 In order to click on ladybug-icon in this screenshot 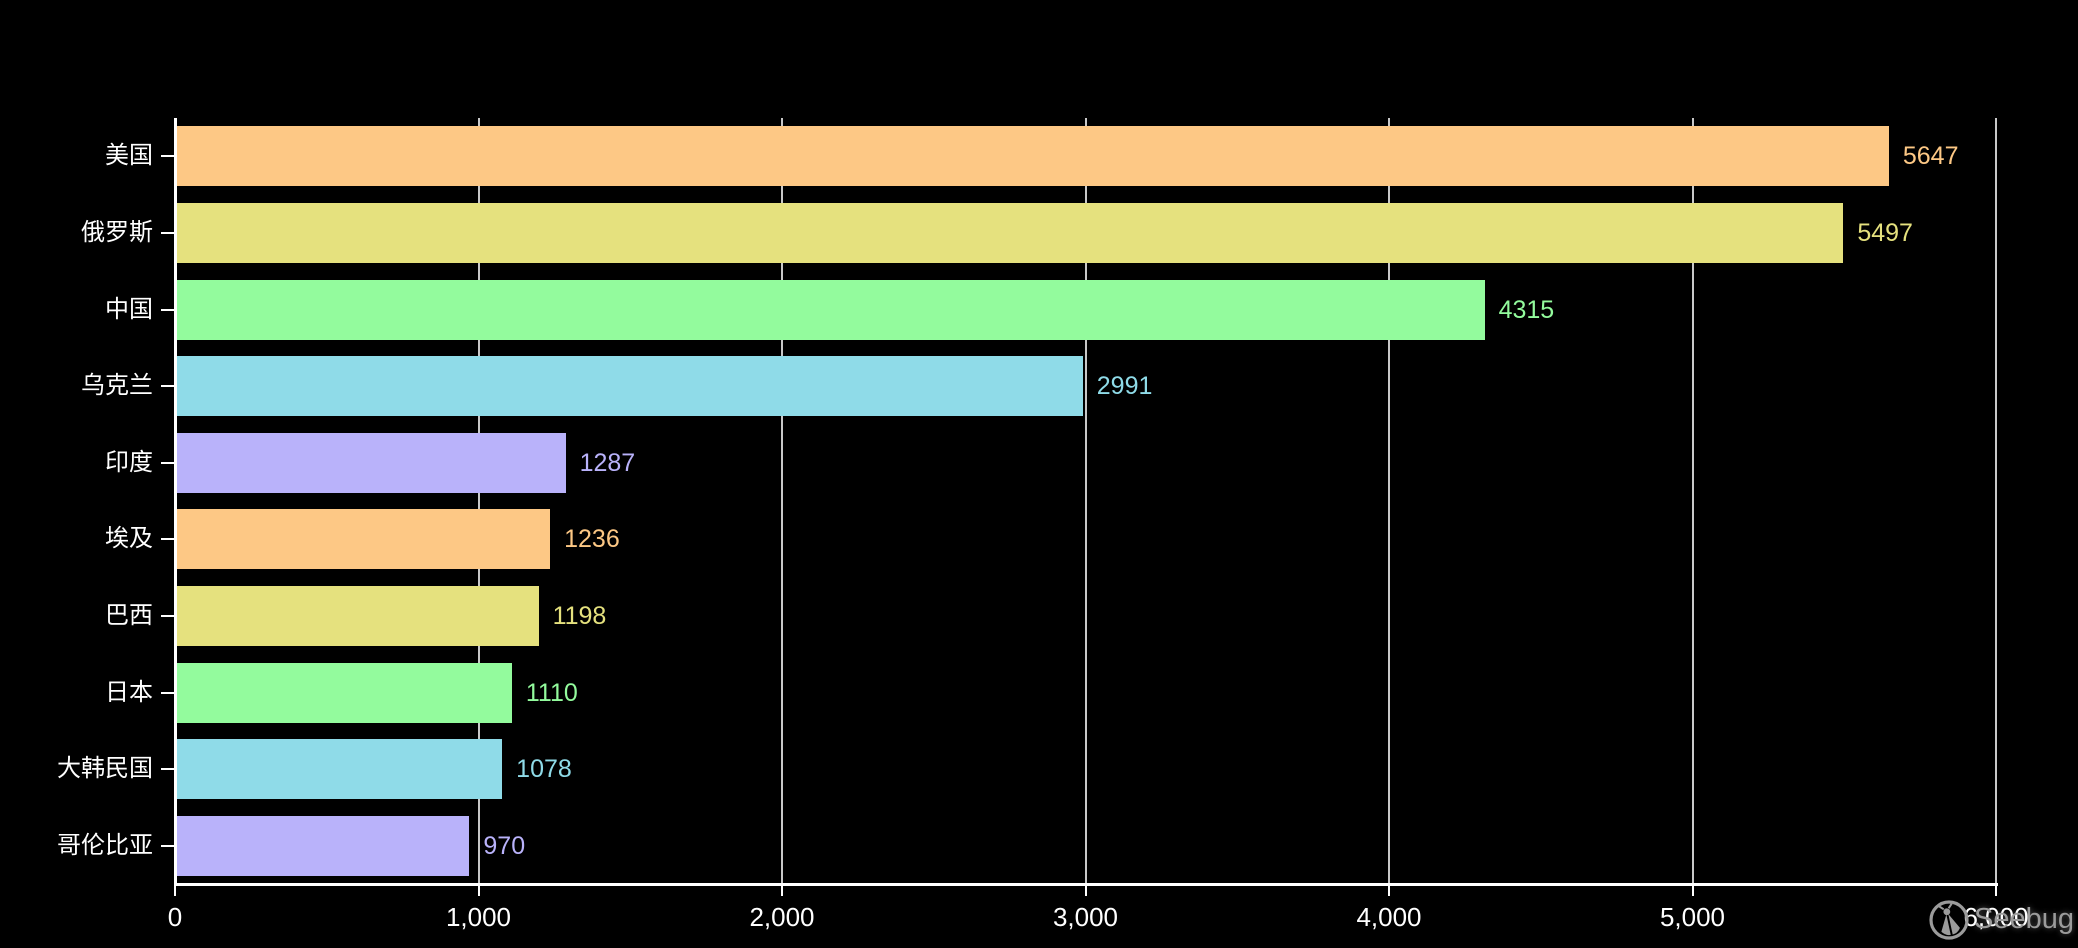, I will do `click(1949, 920)`.